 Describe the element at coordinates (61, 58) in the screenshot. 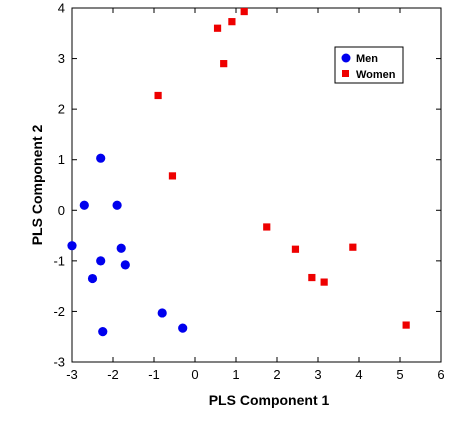

I see `y-tick-label: 3` at that location.